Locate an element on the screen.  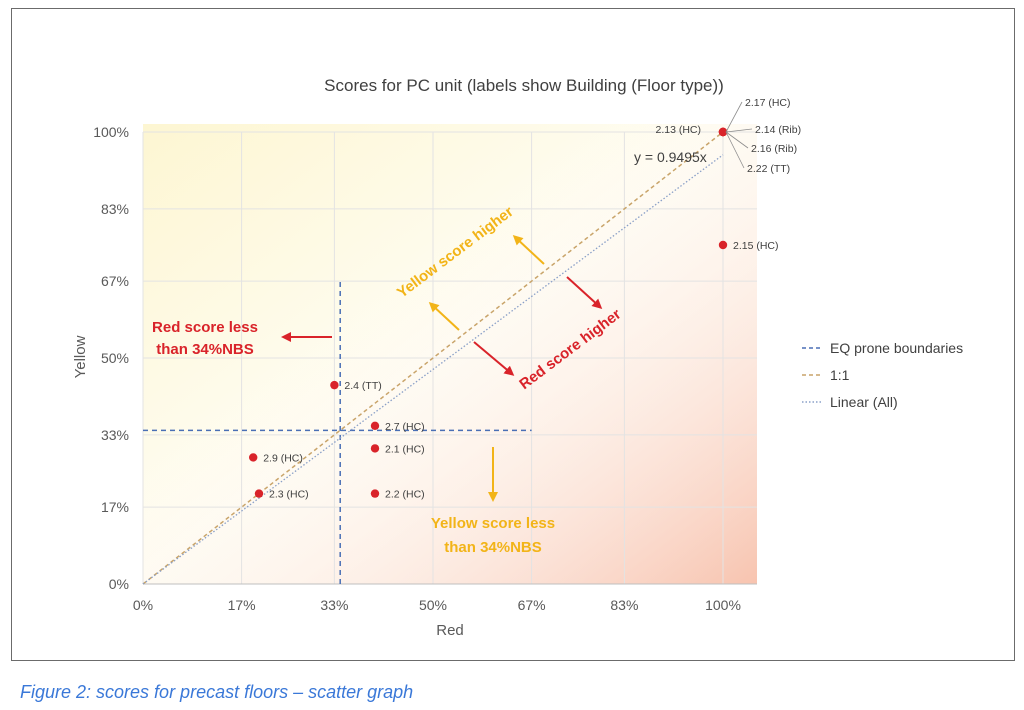
legend-item-eq-boundaries: EQ prone boundaries is located at coordinates (882, 348).